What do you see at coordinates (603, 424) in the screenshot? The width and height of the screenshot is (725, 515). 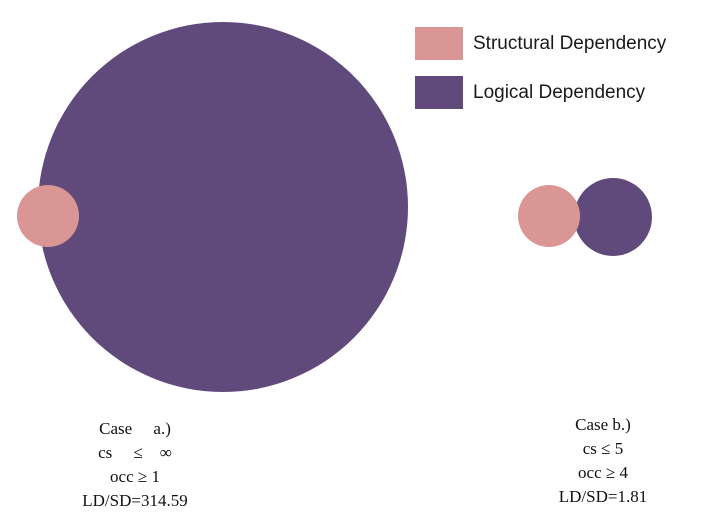 I see `case-b-title: Case b.)` at bounding box center [603, 424].